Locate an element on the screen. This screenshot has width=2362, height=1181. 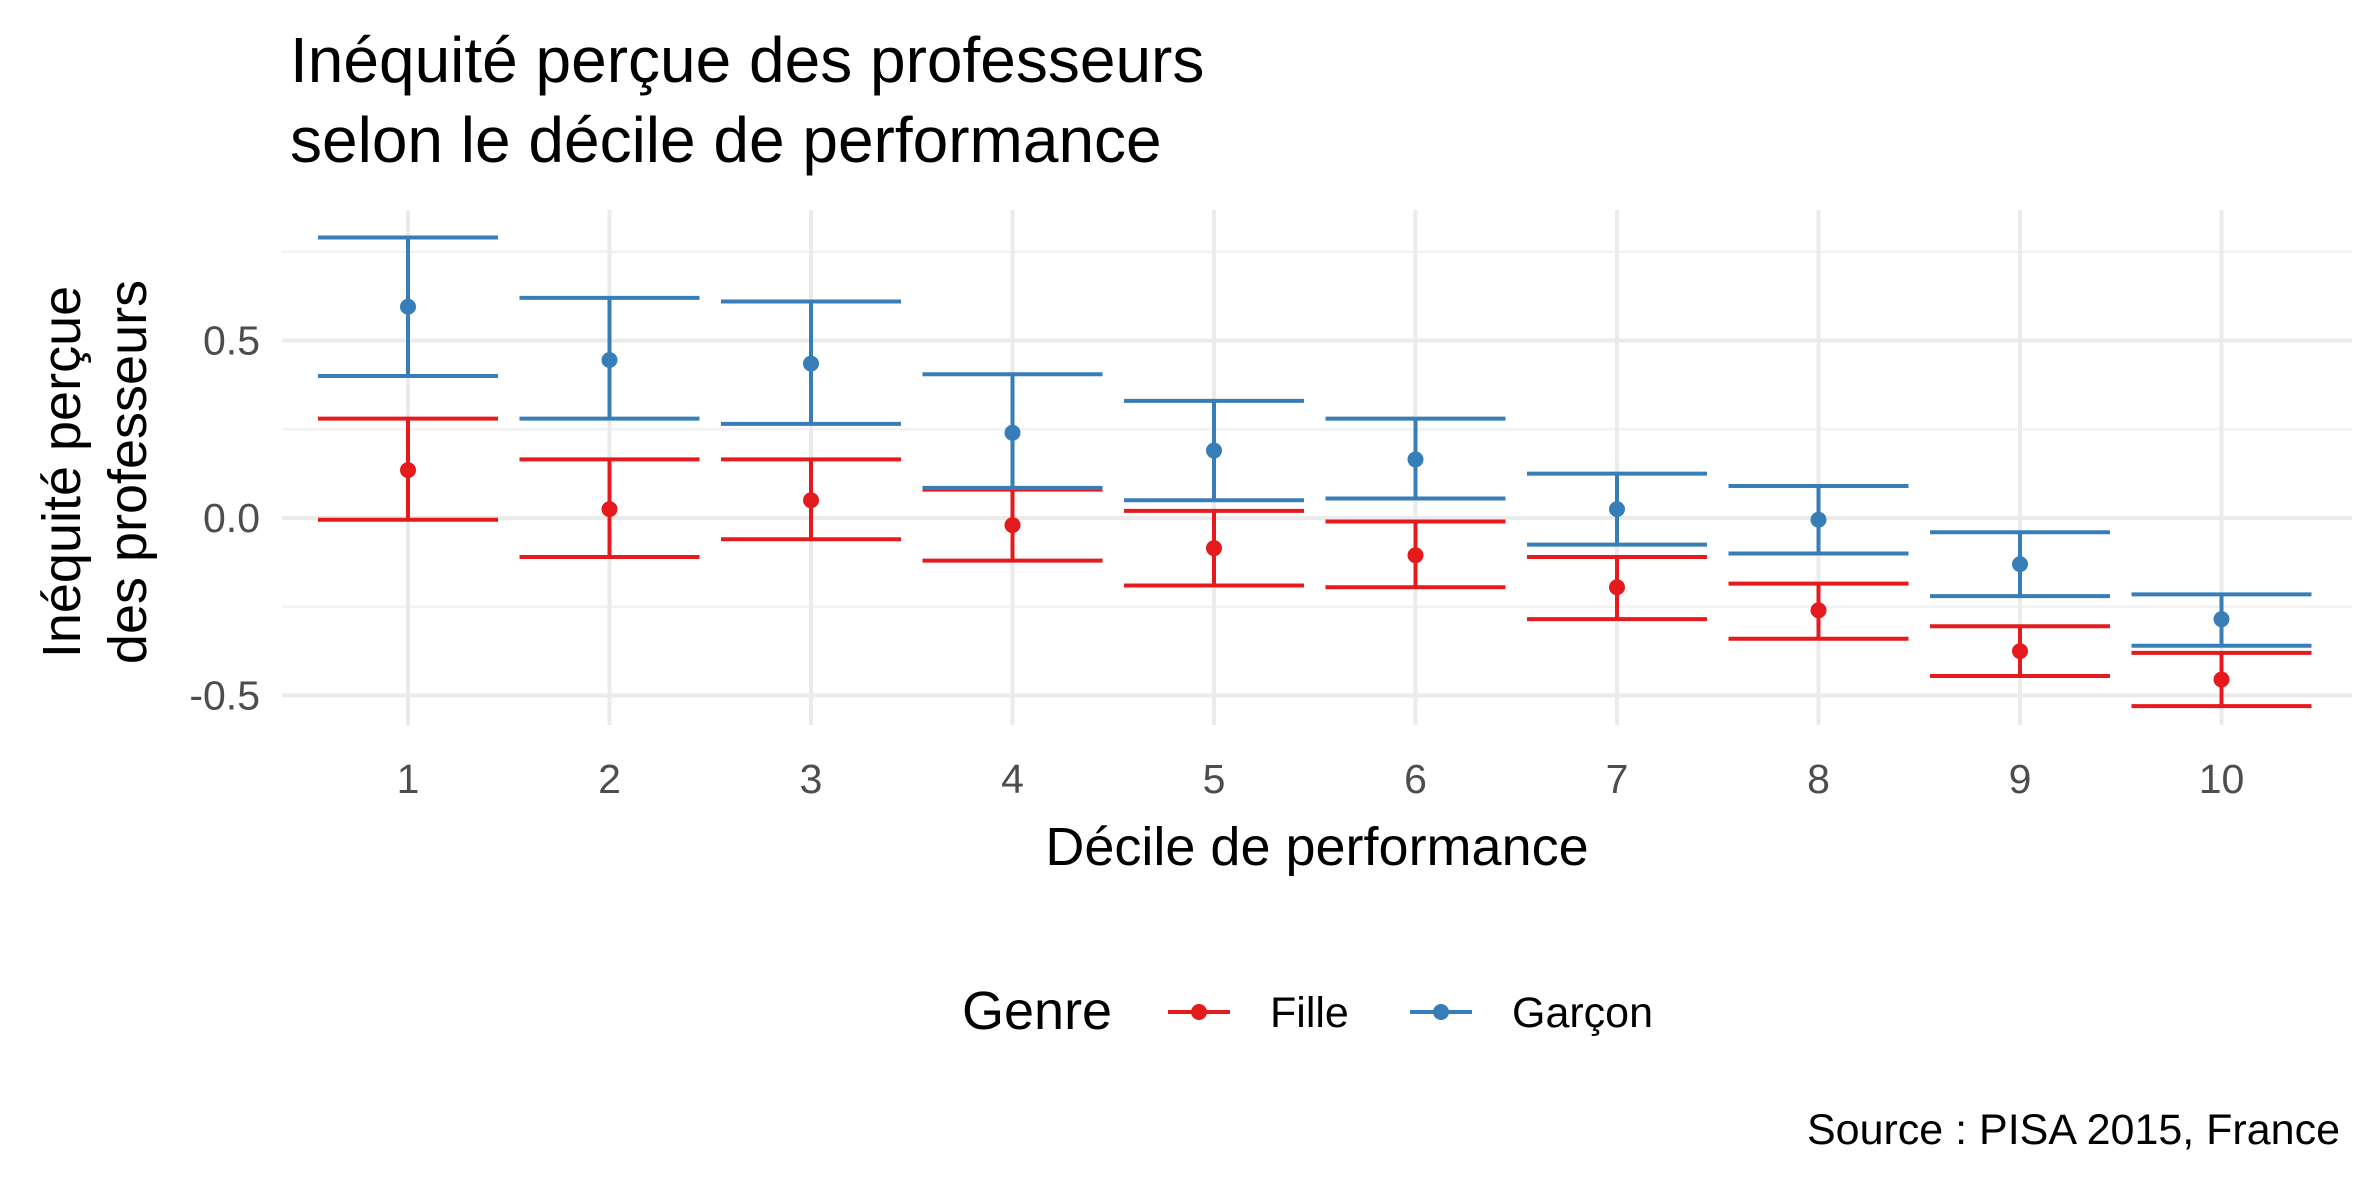
y-tick-labels: -0.5 0.0 0.5 is located at coordinates (224, 518).